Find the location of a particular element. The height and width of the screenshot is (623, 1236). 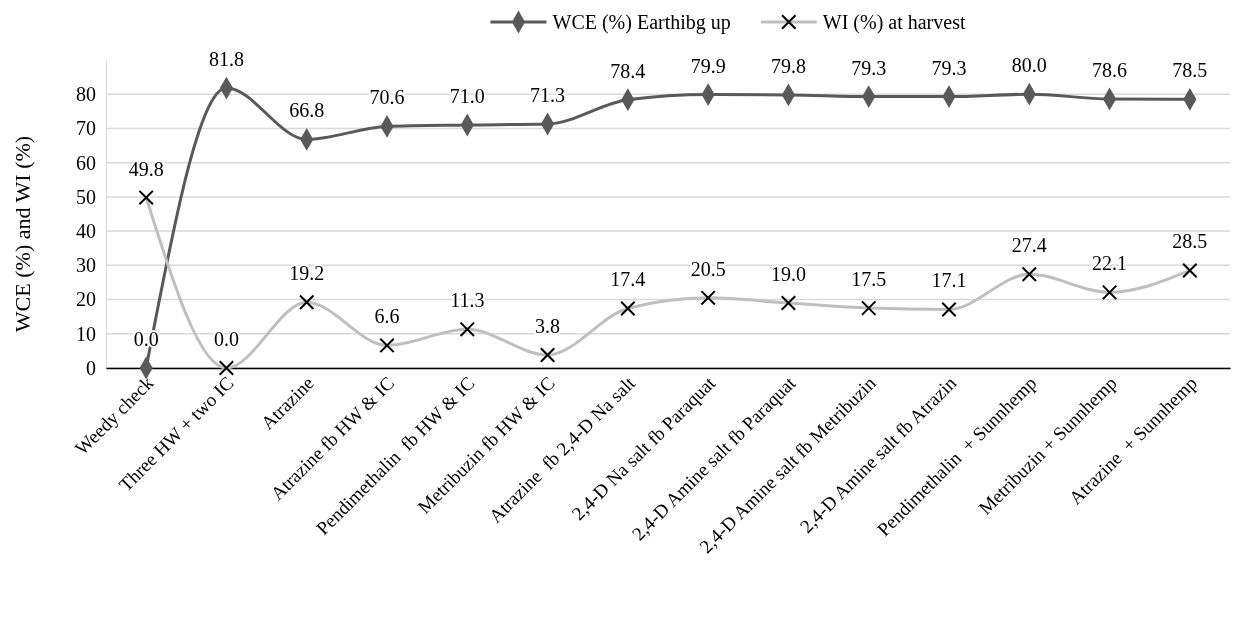

data-label: 19.0 is located at coordinates (788, 273).